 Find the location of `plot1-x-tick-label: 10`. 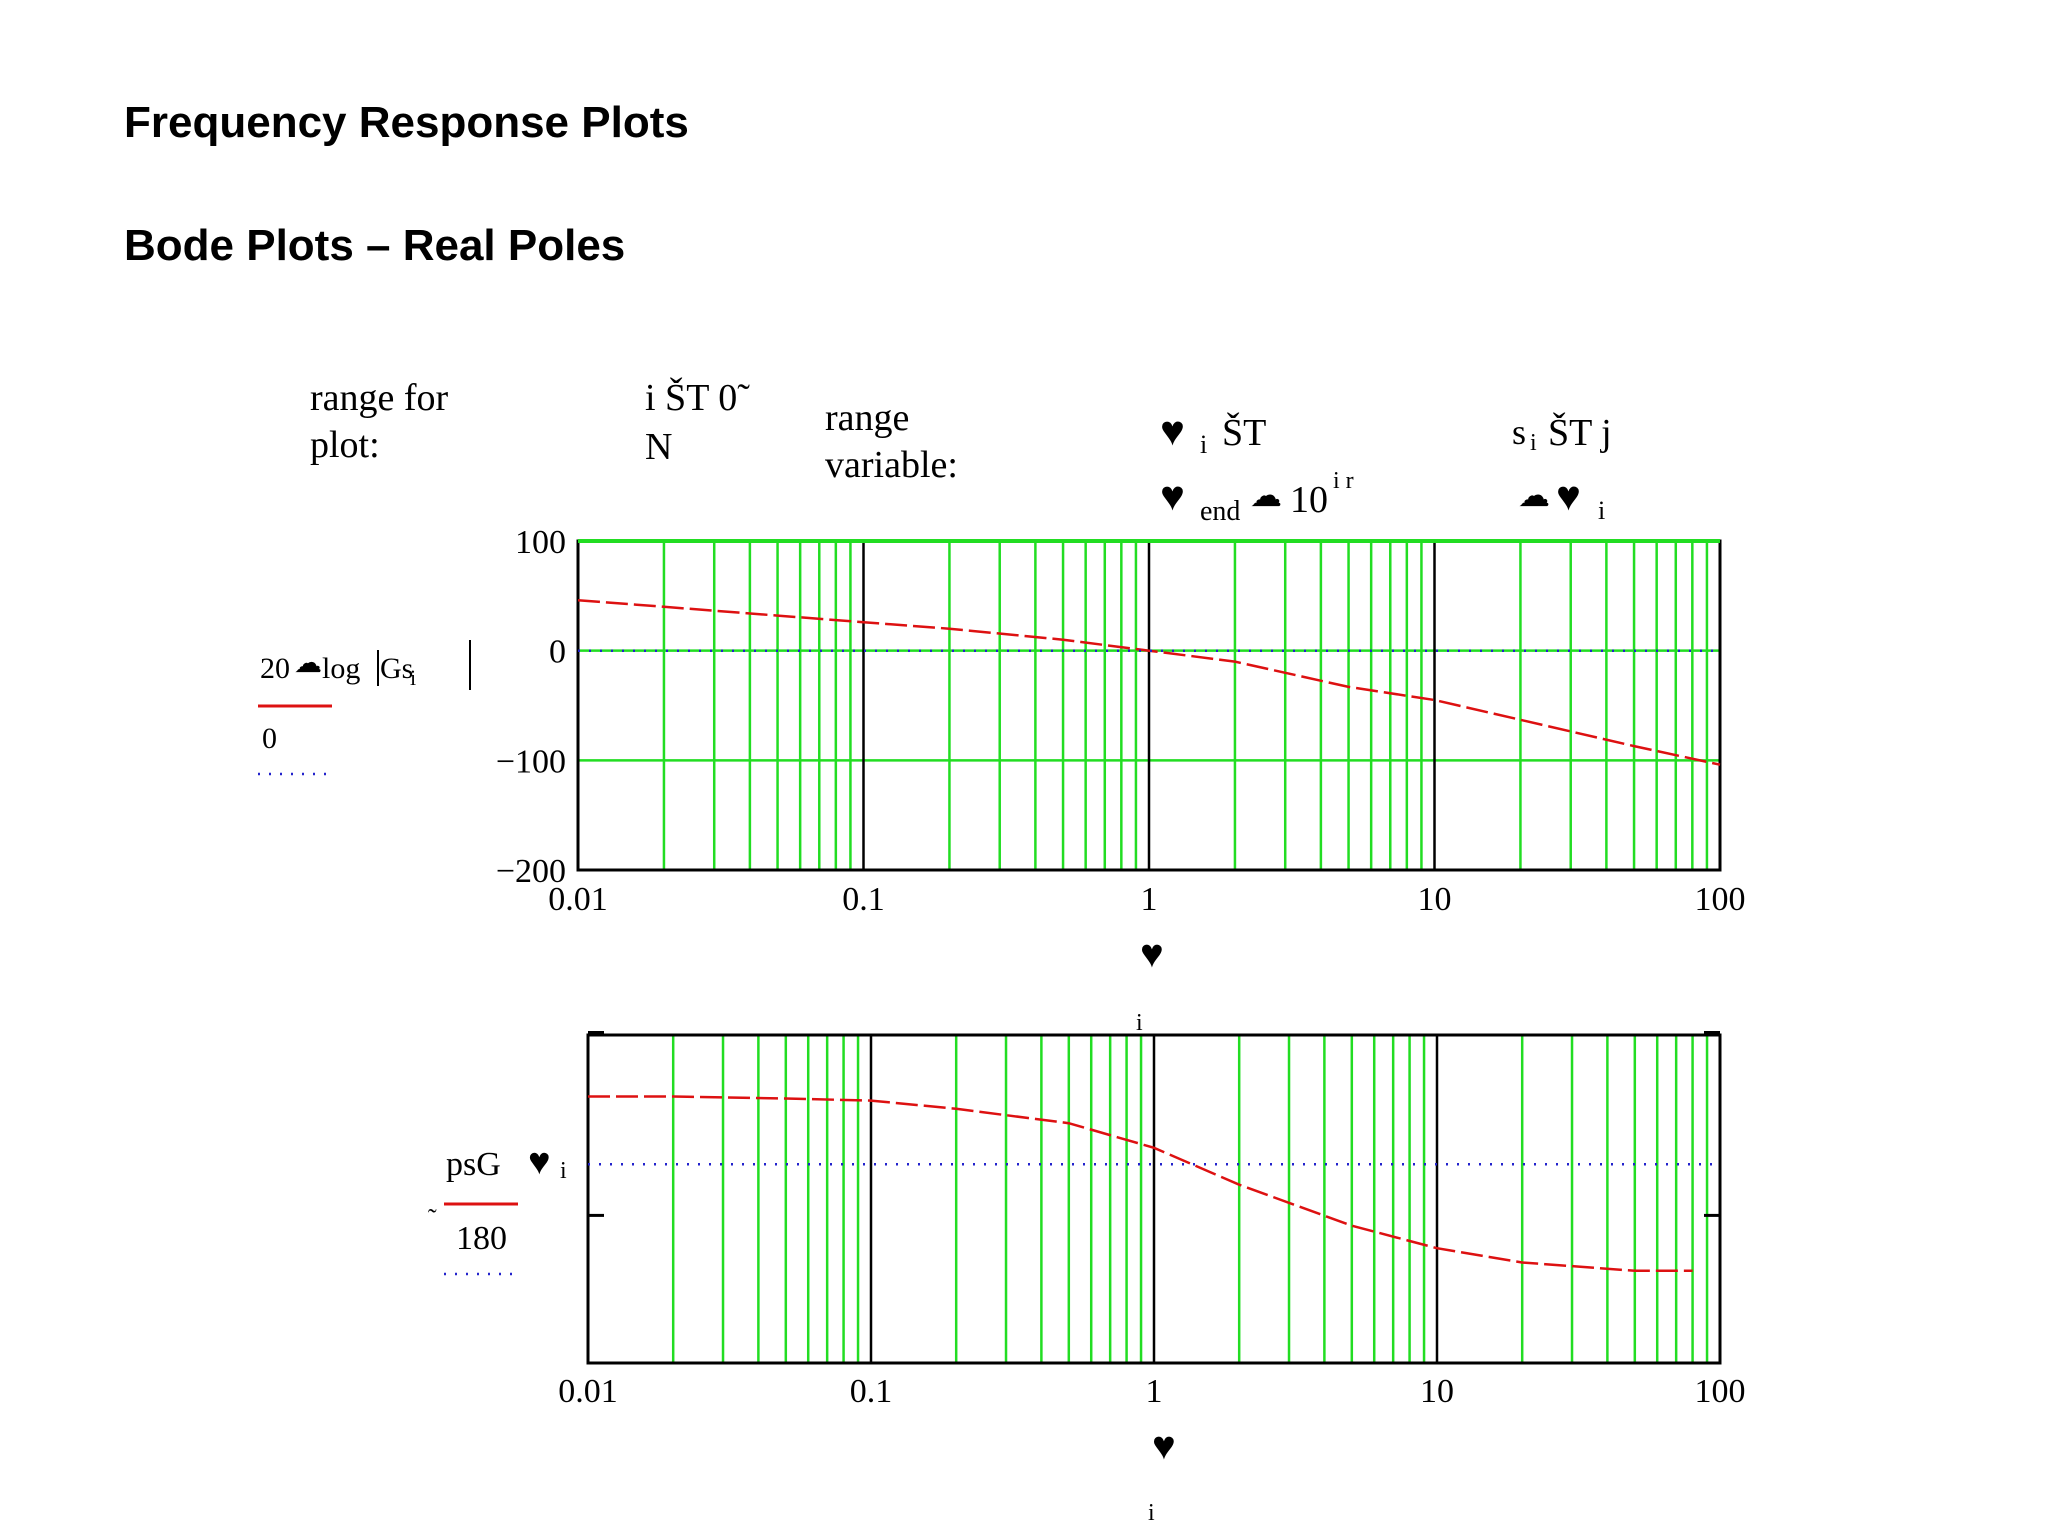

plot1-x-tick-label: 10 is located at coordinates (1435, 899).